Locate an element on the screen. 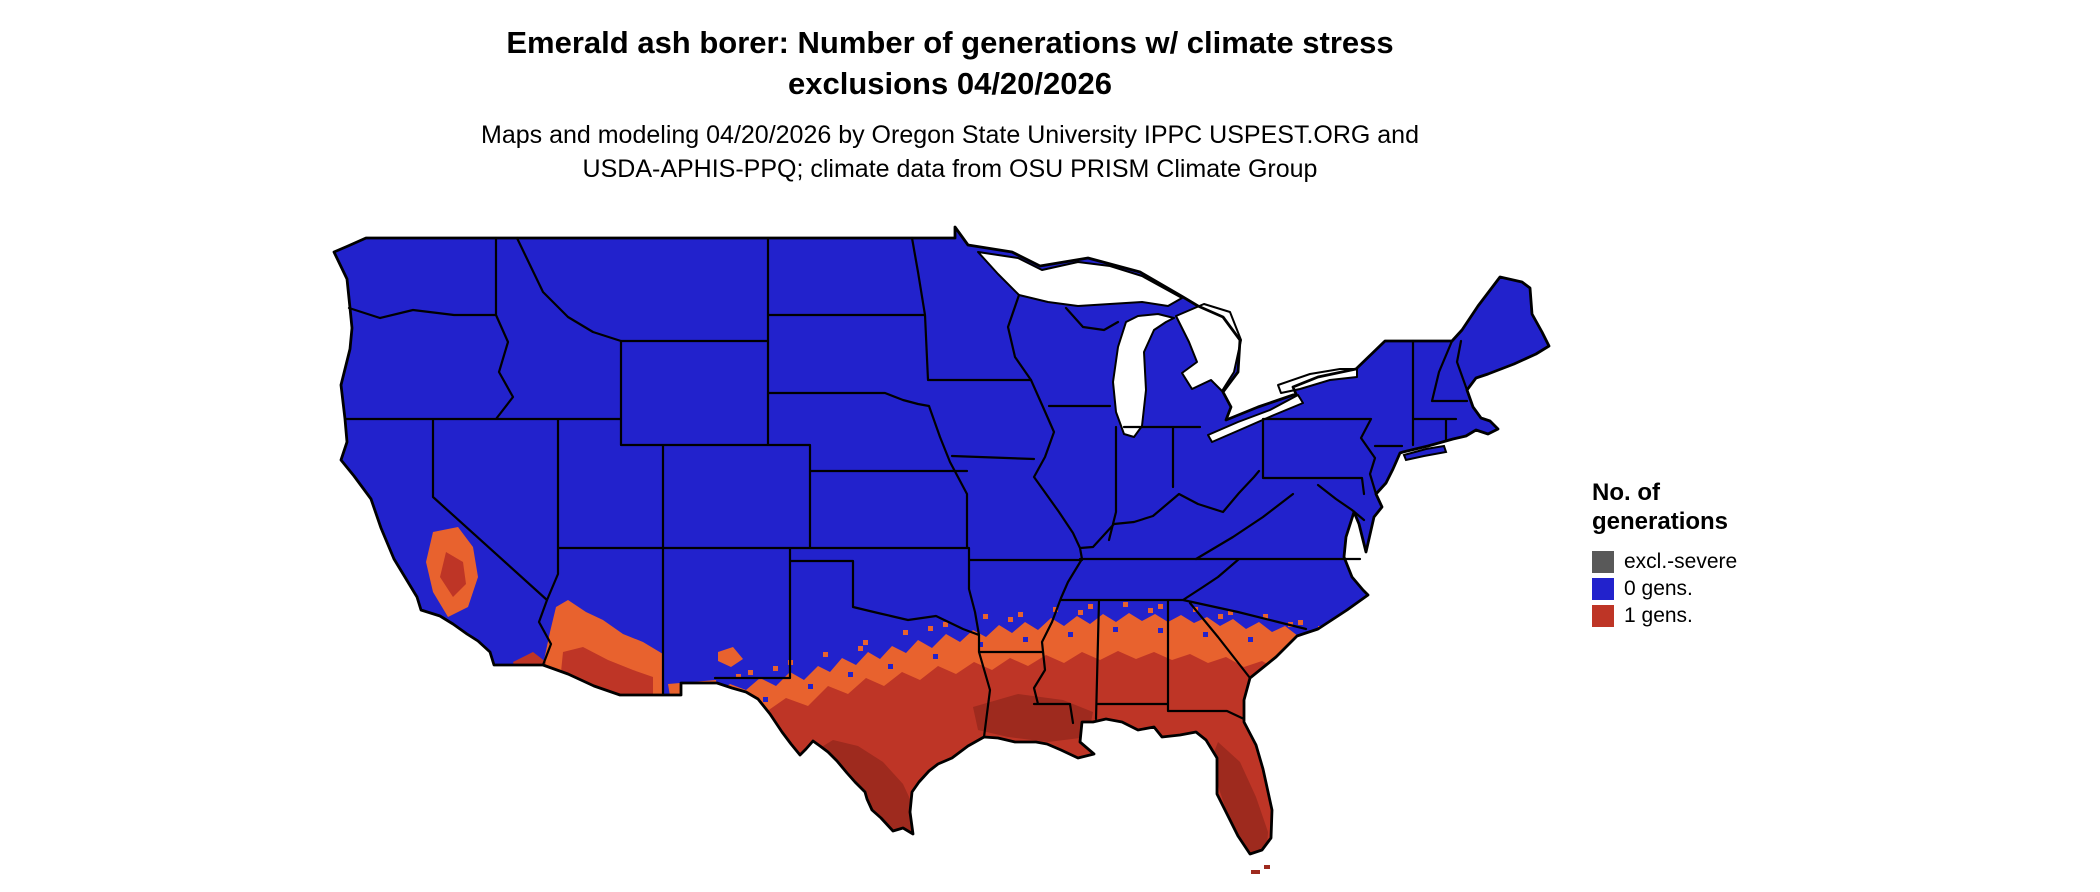 The height and width of the screenshot is (892, 2100). legend-title: No. of generations is located at coordinates (1712, 507).